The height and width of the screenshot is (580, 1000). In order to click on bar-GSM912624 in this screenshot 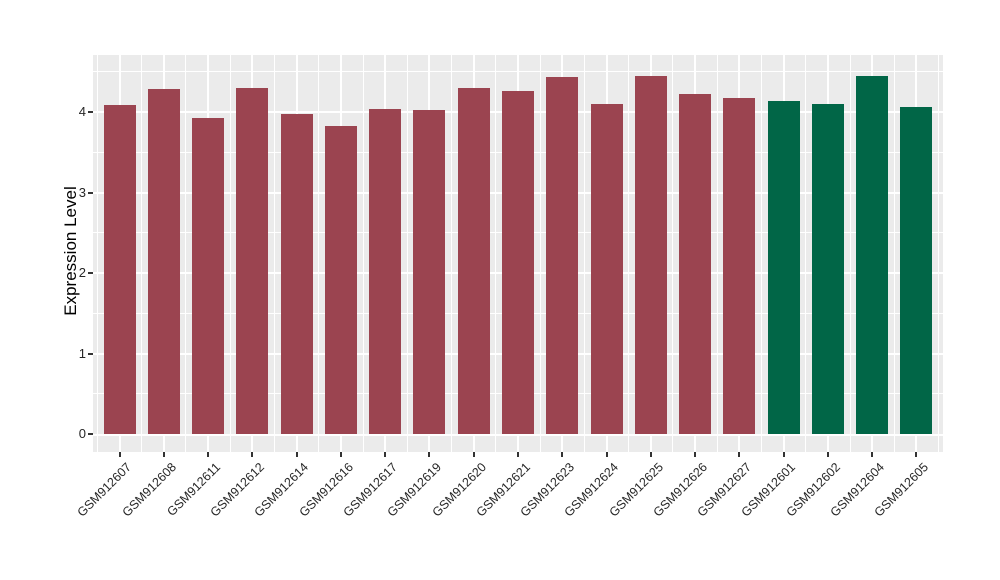, I will do `click(606, 268)`.